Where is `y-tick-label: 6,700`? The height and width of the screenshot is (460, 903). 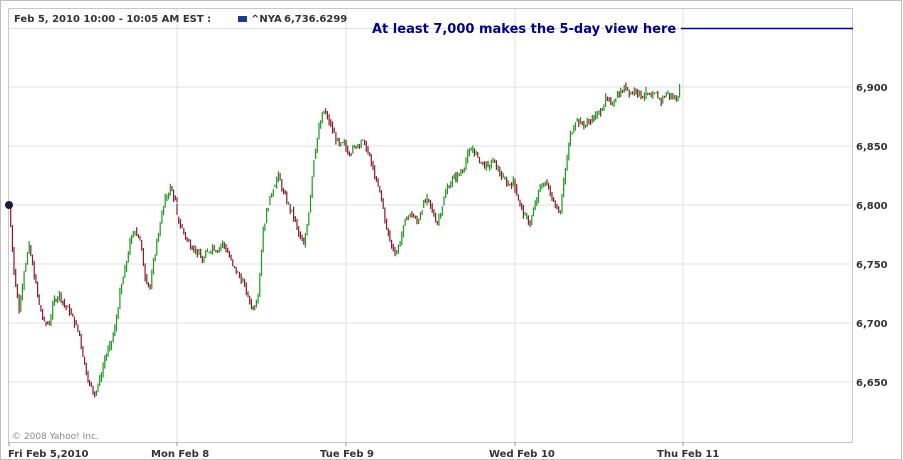 y-tick-label: 6,700 is located at coordinates (872, 324).